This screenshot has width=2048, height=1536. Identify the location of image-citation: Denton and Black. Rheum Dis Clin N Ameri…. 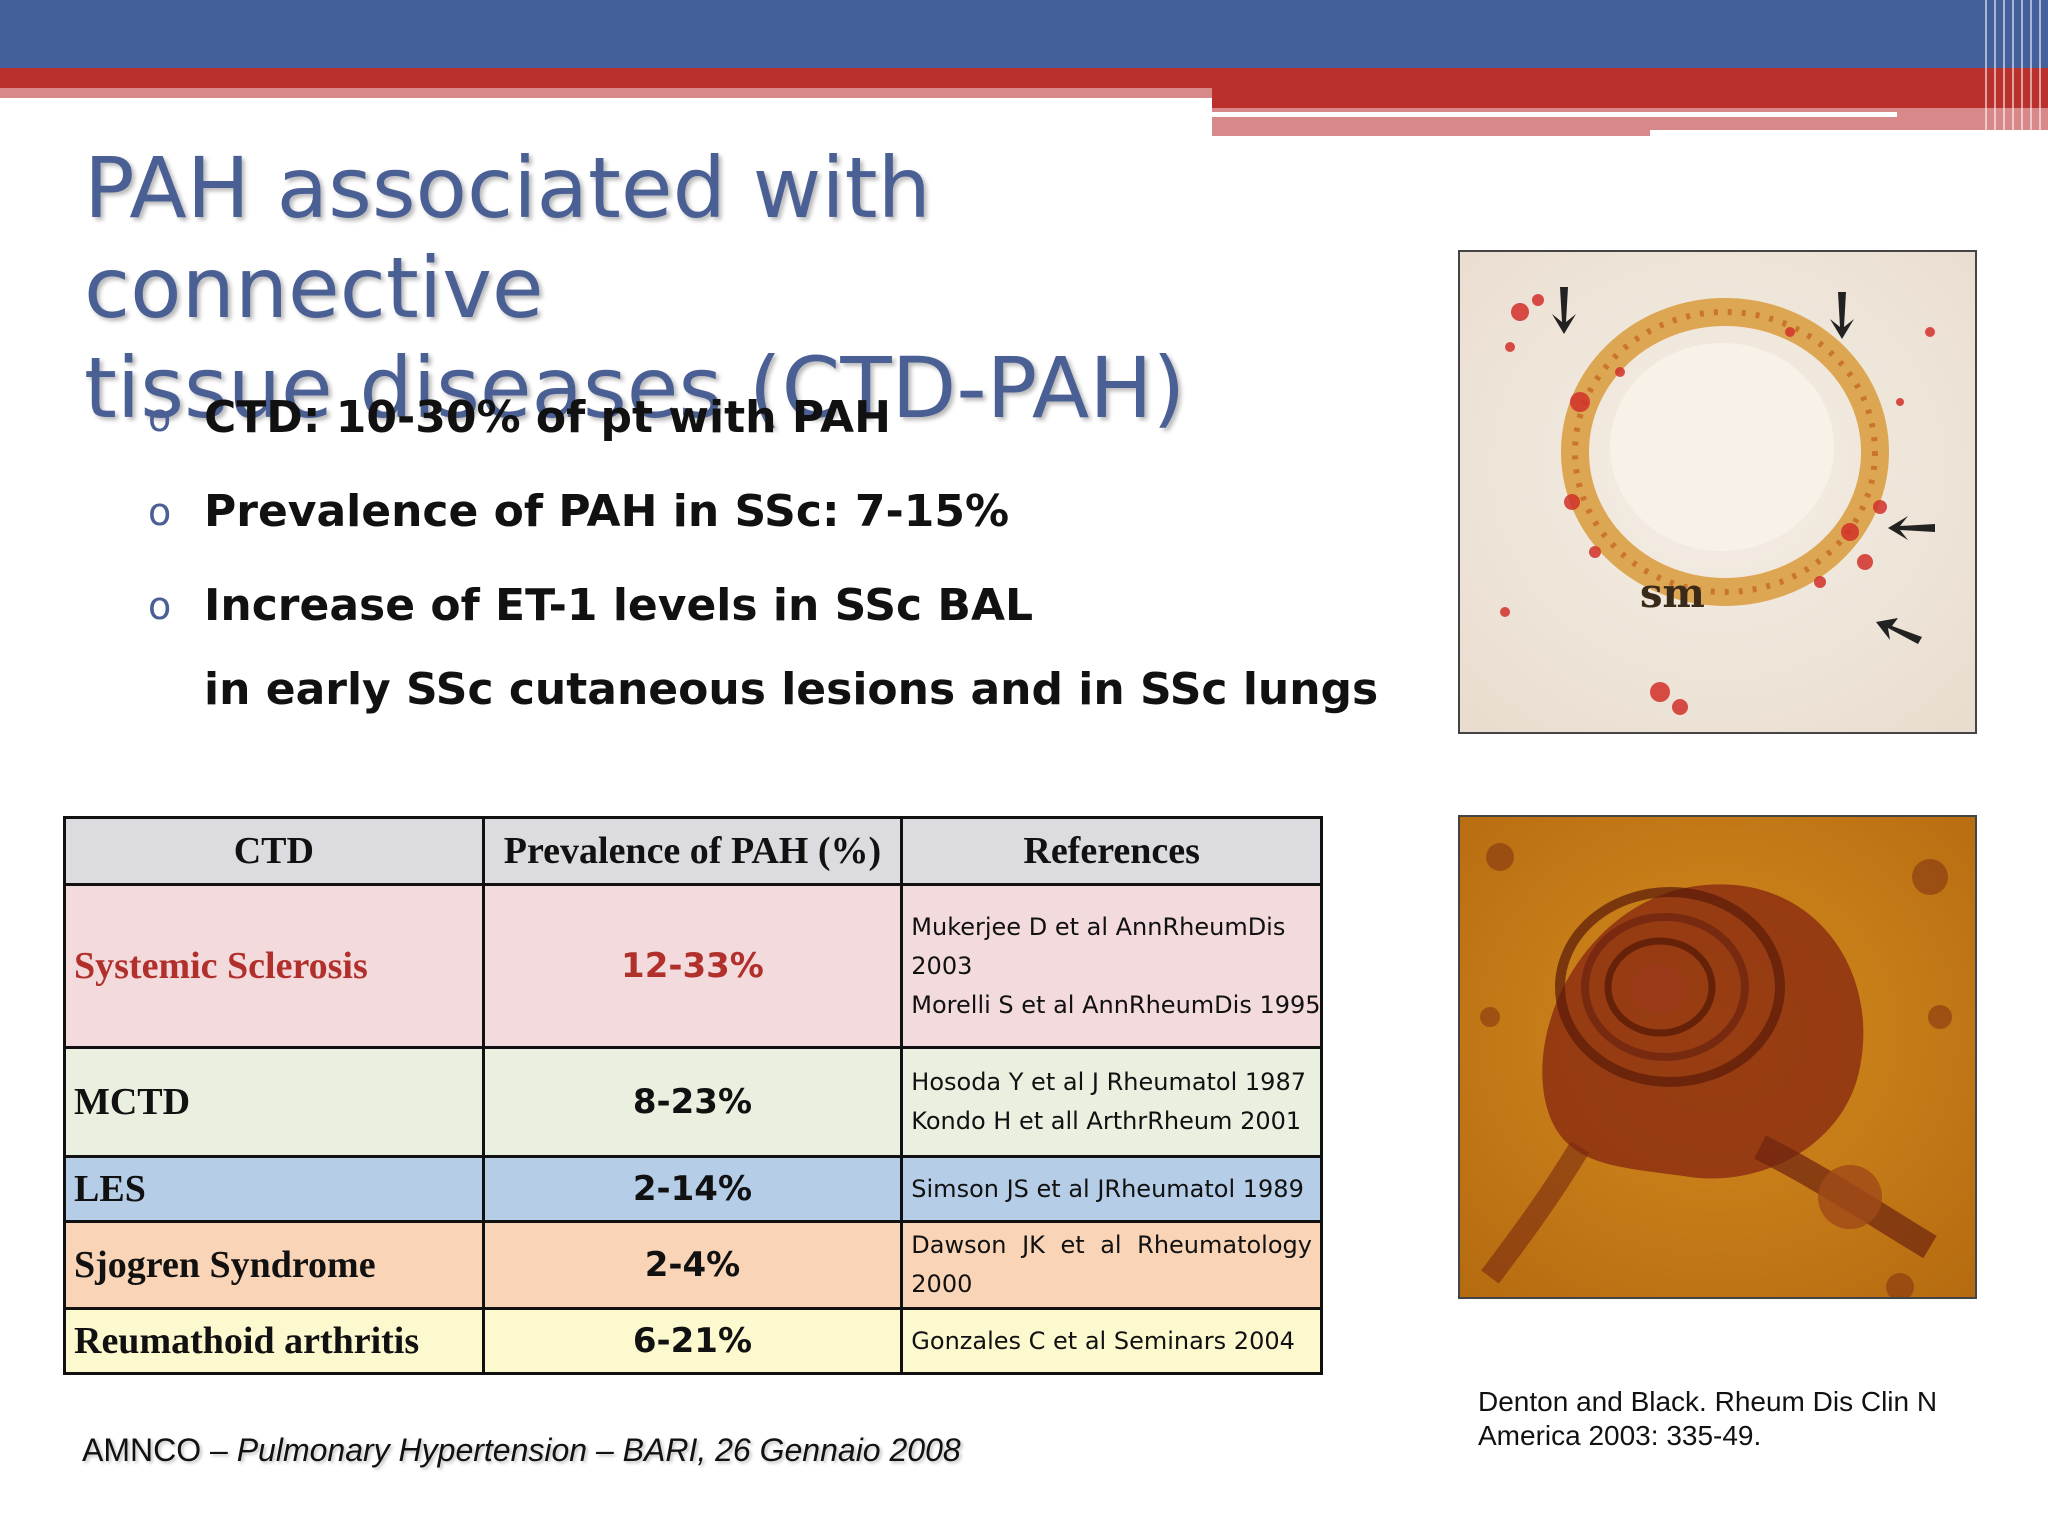
(1738, 1419).